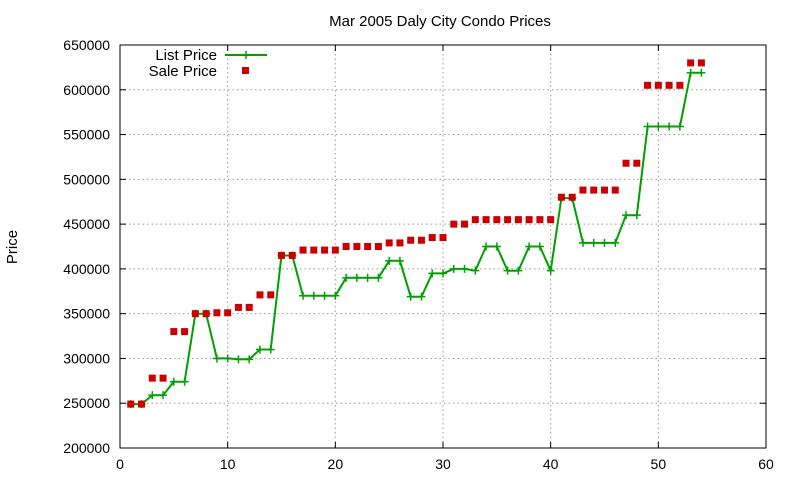 The image size is (800, 480). Describe the element at coordinates (86, 314) in the screenshot. I see `y-tick-label: 350000` at that location.